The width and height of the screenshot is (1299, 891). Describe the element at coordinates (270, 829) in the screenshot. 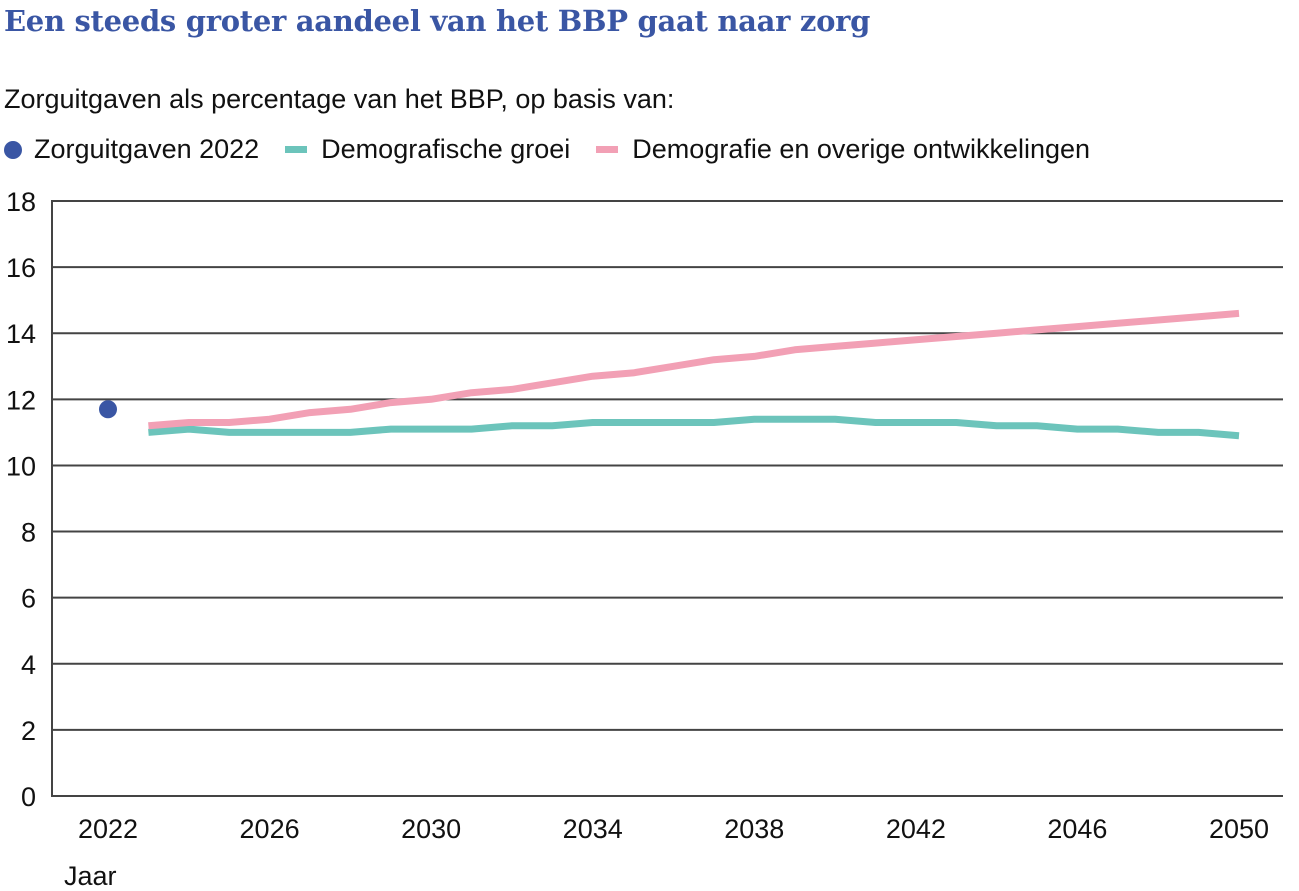

I see `x-tick-label: 2026` at that location.